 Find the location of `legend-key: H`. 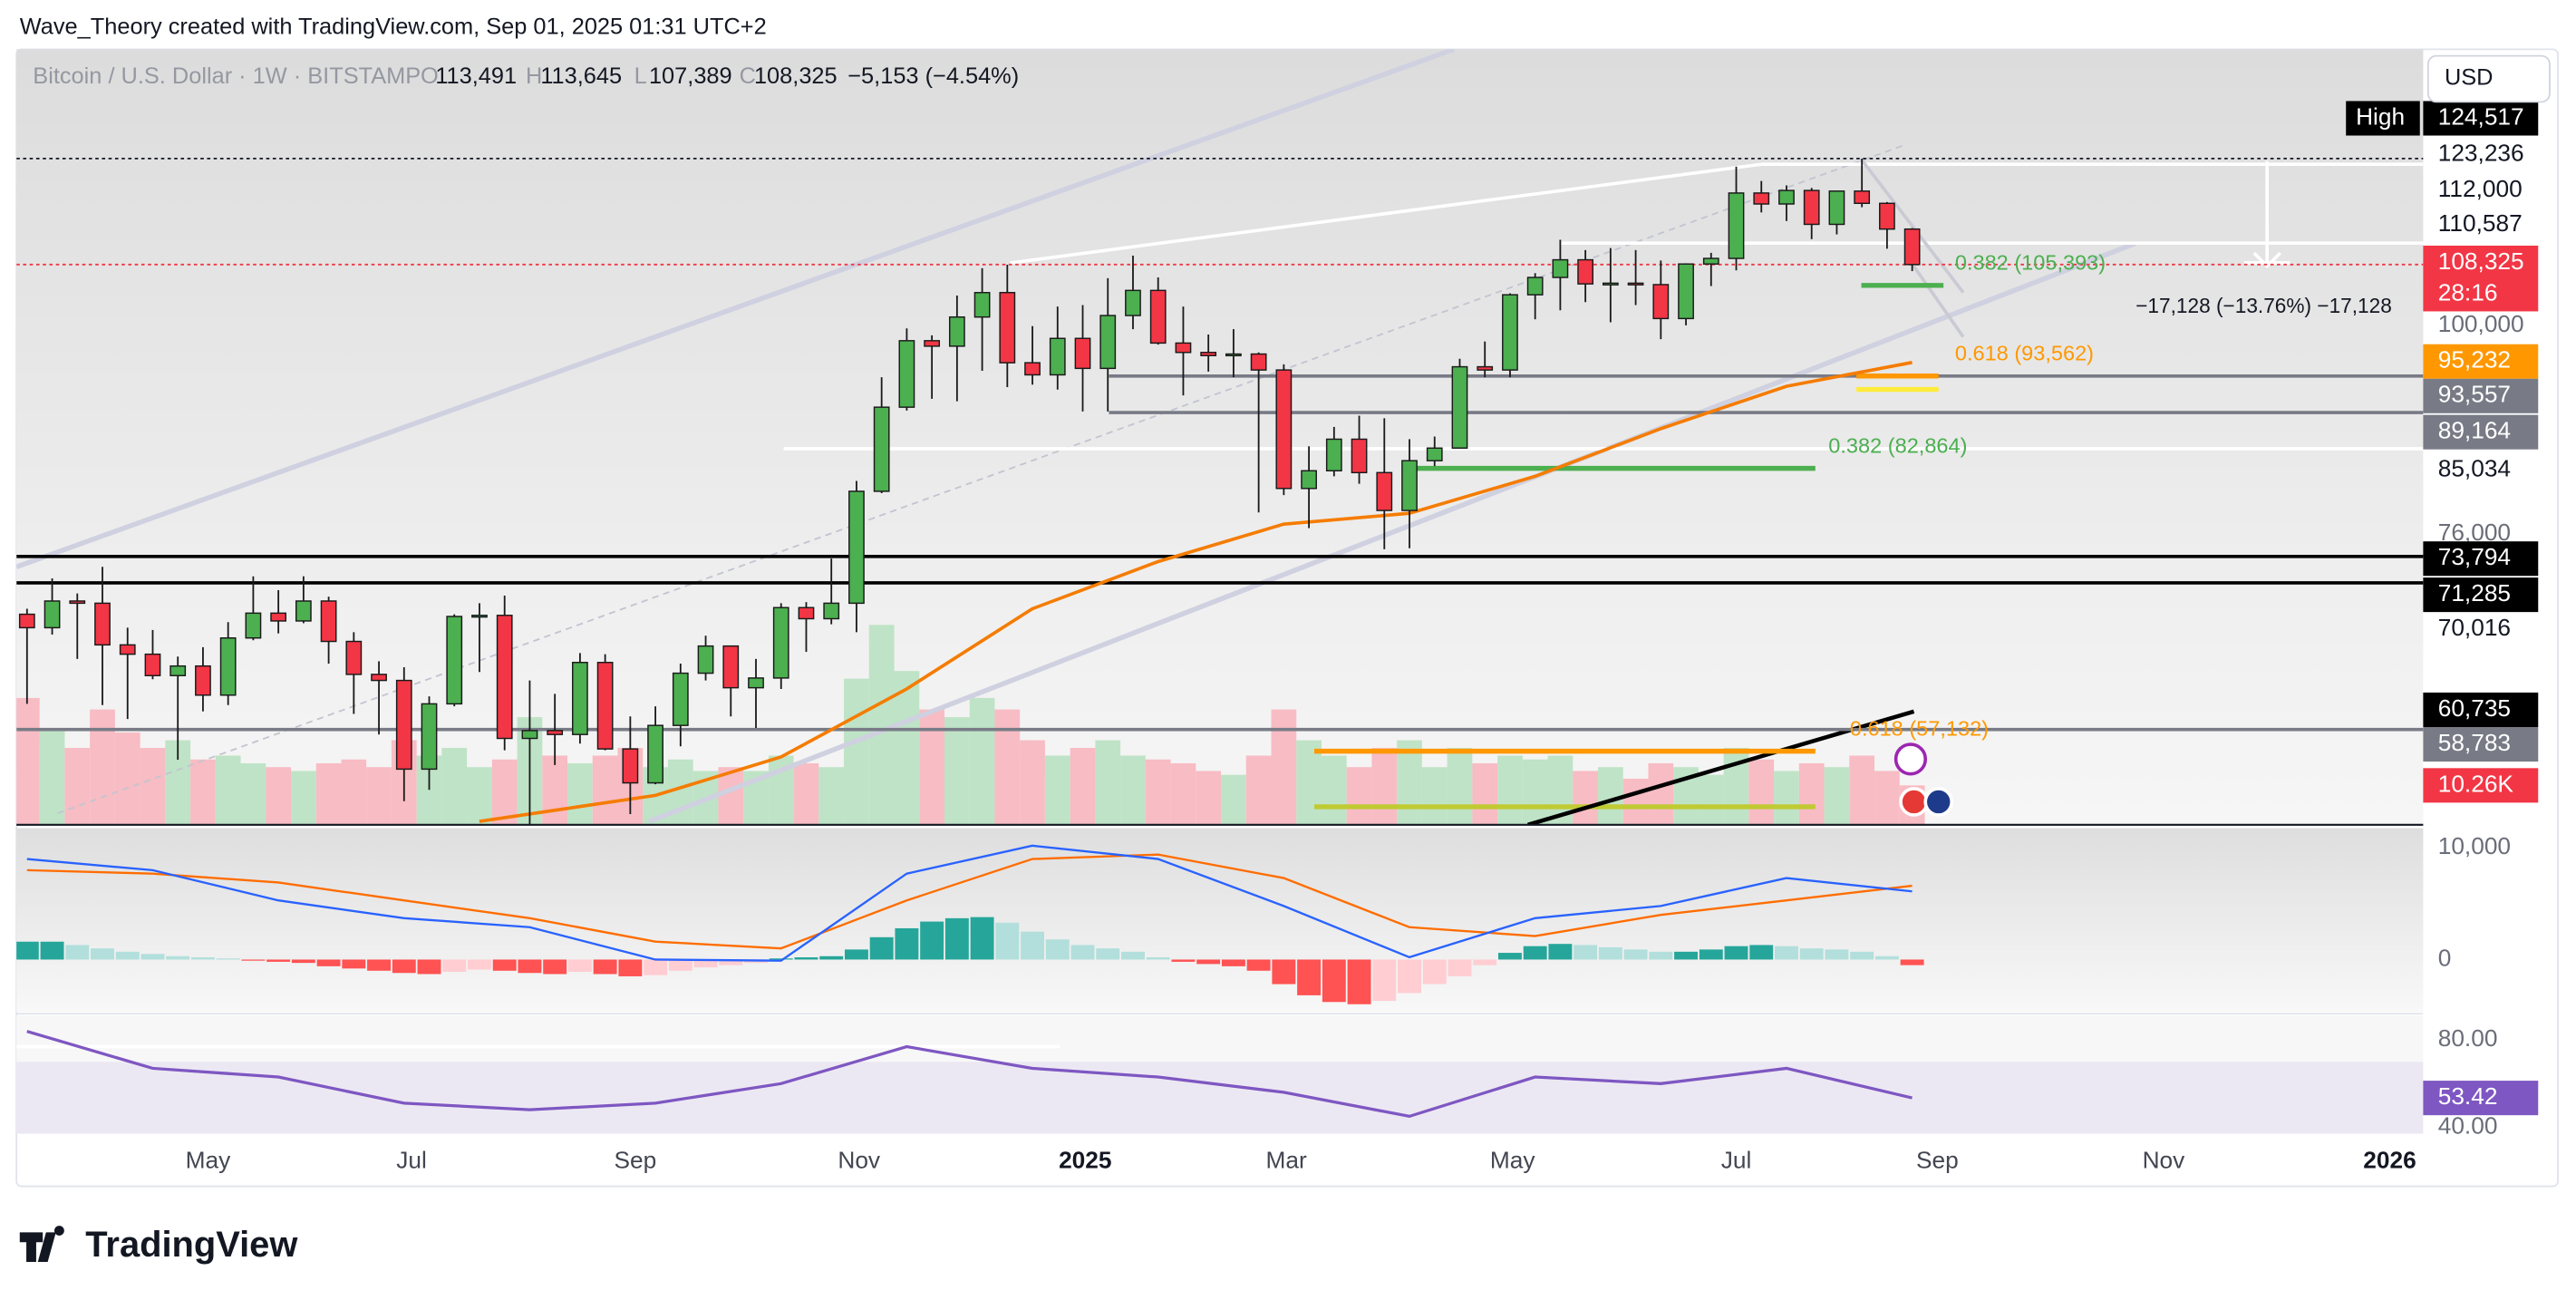

legend-key: H is located at coordinates (534, 76).